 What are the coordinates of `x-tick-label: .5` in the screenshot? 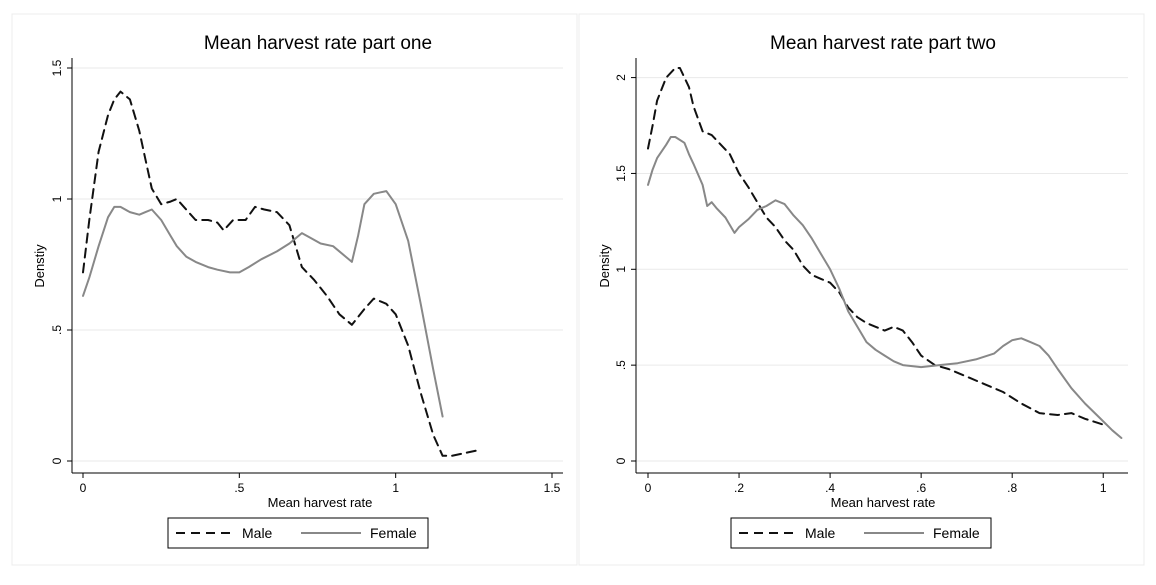 It's located at (239, 488).